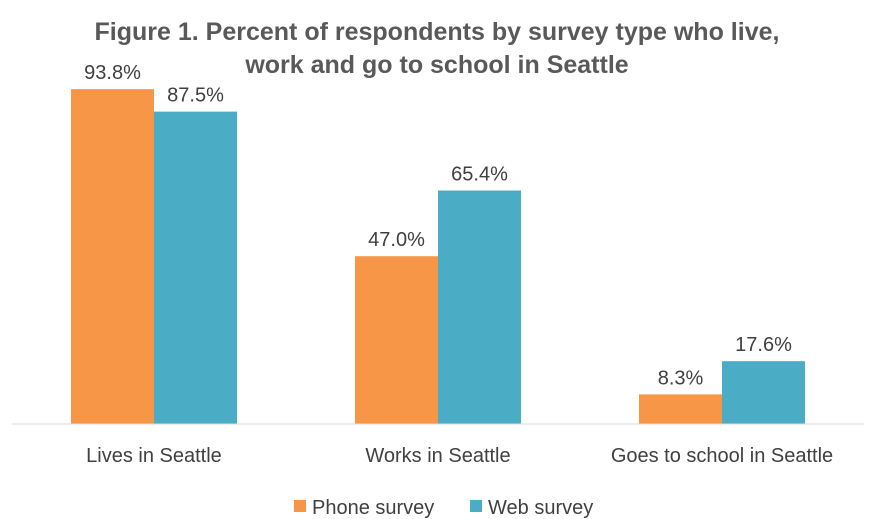 This screenshot has width=875, height=519. I want to click on data-label-phone-0: 93.8%, so click(112, 73).